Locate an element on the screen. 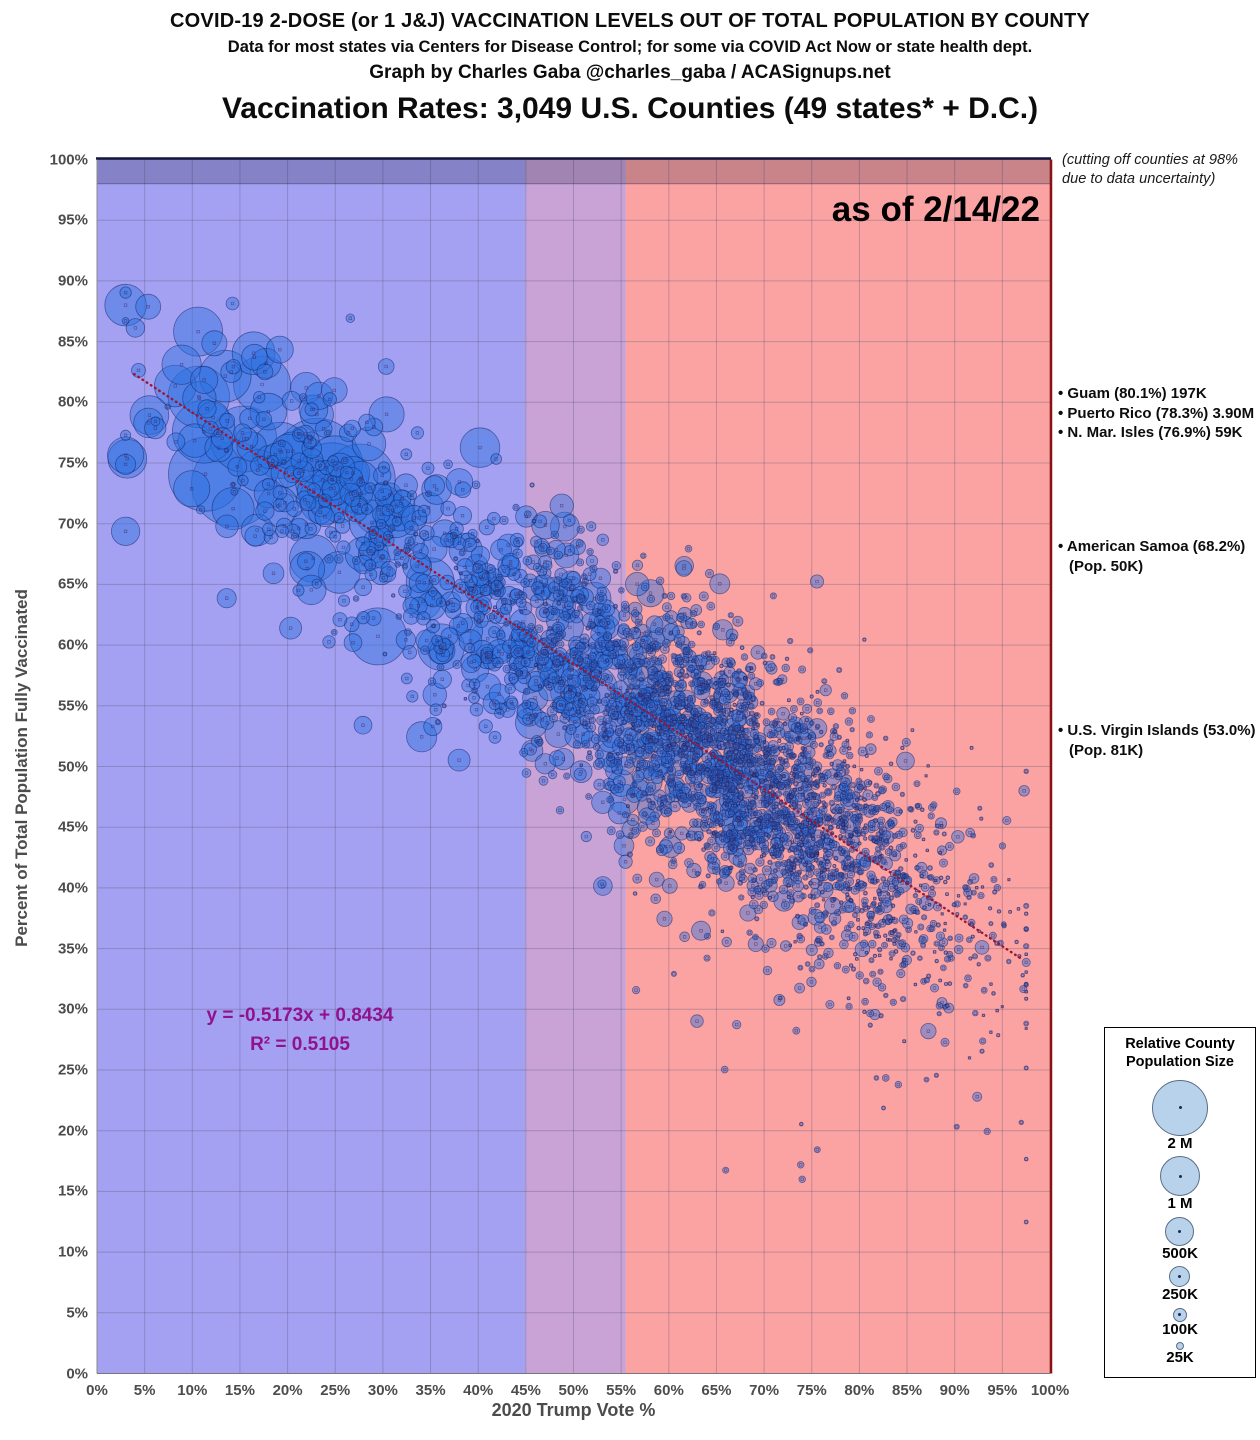 This screenshot has width=1260, height=1440. y-tick-label: 20% is located at coordinates (72, 1131).